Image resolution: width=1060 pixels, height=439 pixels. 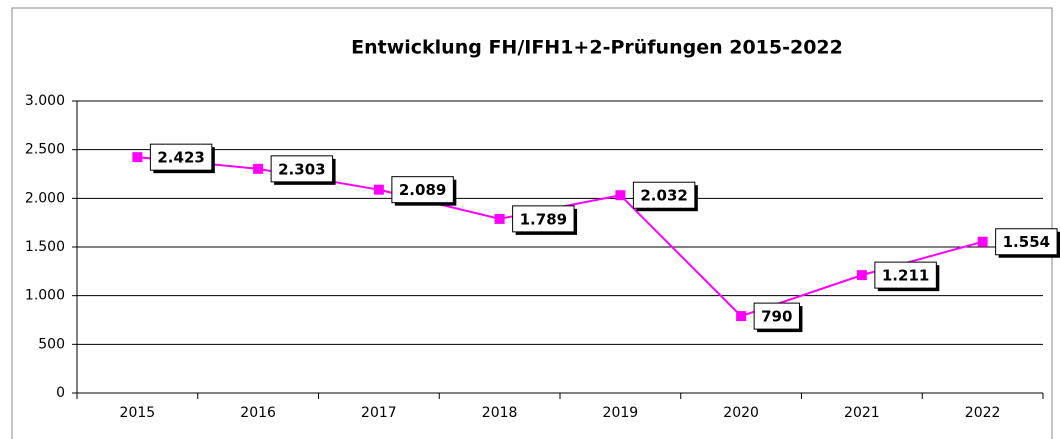 I want to click on value-label: 1.789, so click(x=543, y=219).